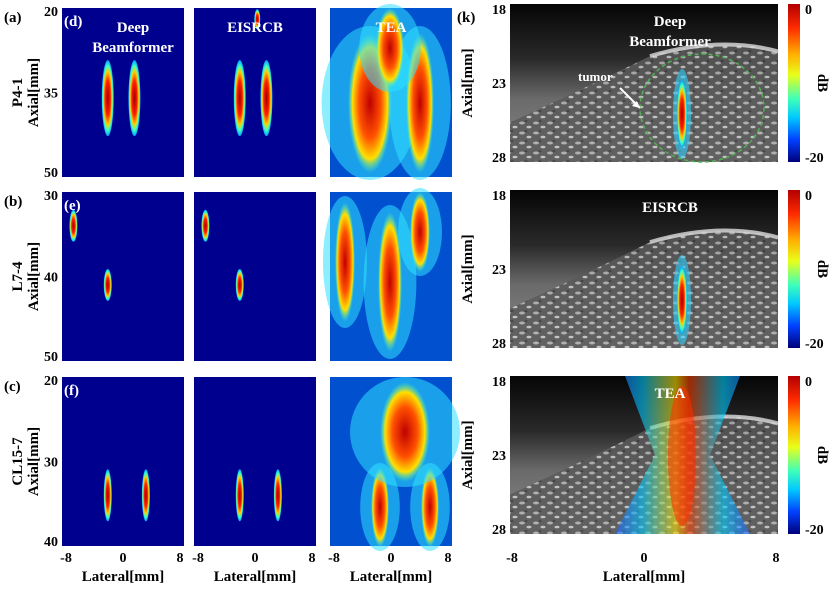 The image size is (833, 590). Describe the element at coordinates (822, 455) in the screenshot. I see `colorbar-unit: dB` at that location.